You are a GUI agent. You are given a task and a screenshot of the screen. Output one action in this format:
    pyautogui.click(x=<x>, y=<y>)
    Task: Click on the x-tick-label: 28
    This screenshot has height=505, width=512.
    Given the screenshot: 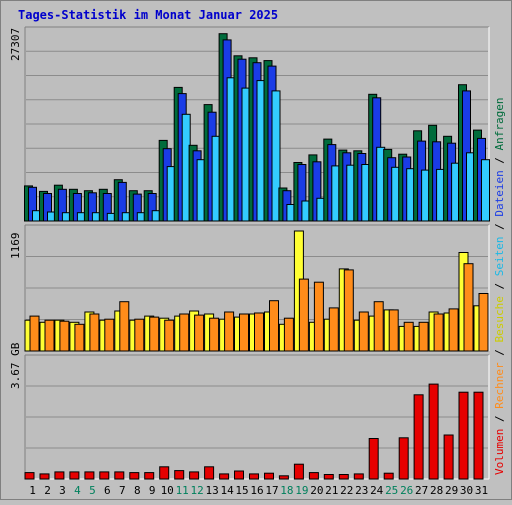 What is the action you would take?
    pyautogui.click(x=436, y=490)
    